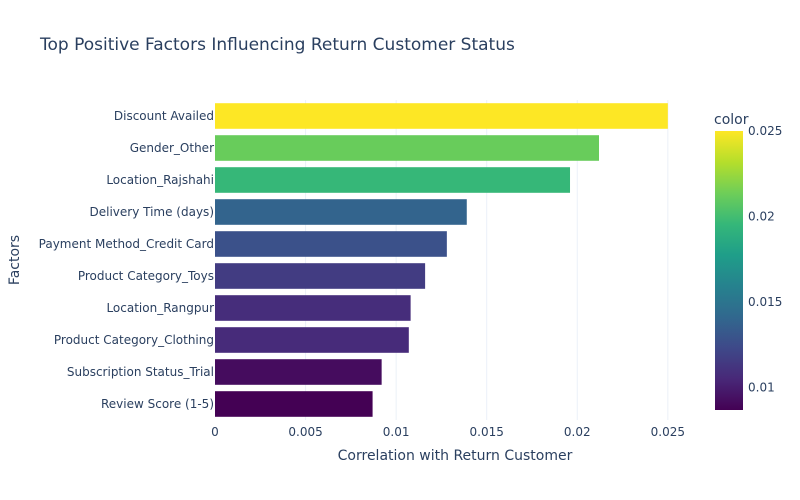 This screenshot has height=500, width=800. Describe the element at coordinates (160, 308) in the screenshot. I see `y-tick-label: Location_Rangpur` at that location.